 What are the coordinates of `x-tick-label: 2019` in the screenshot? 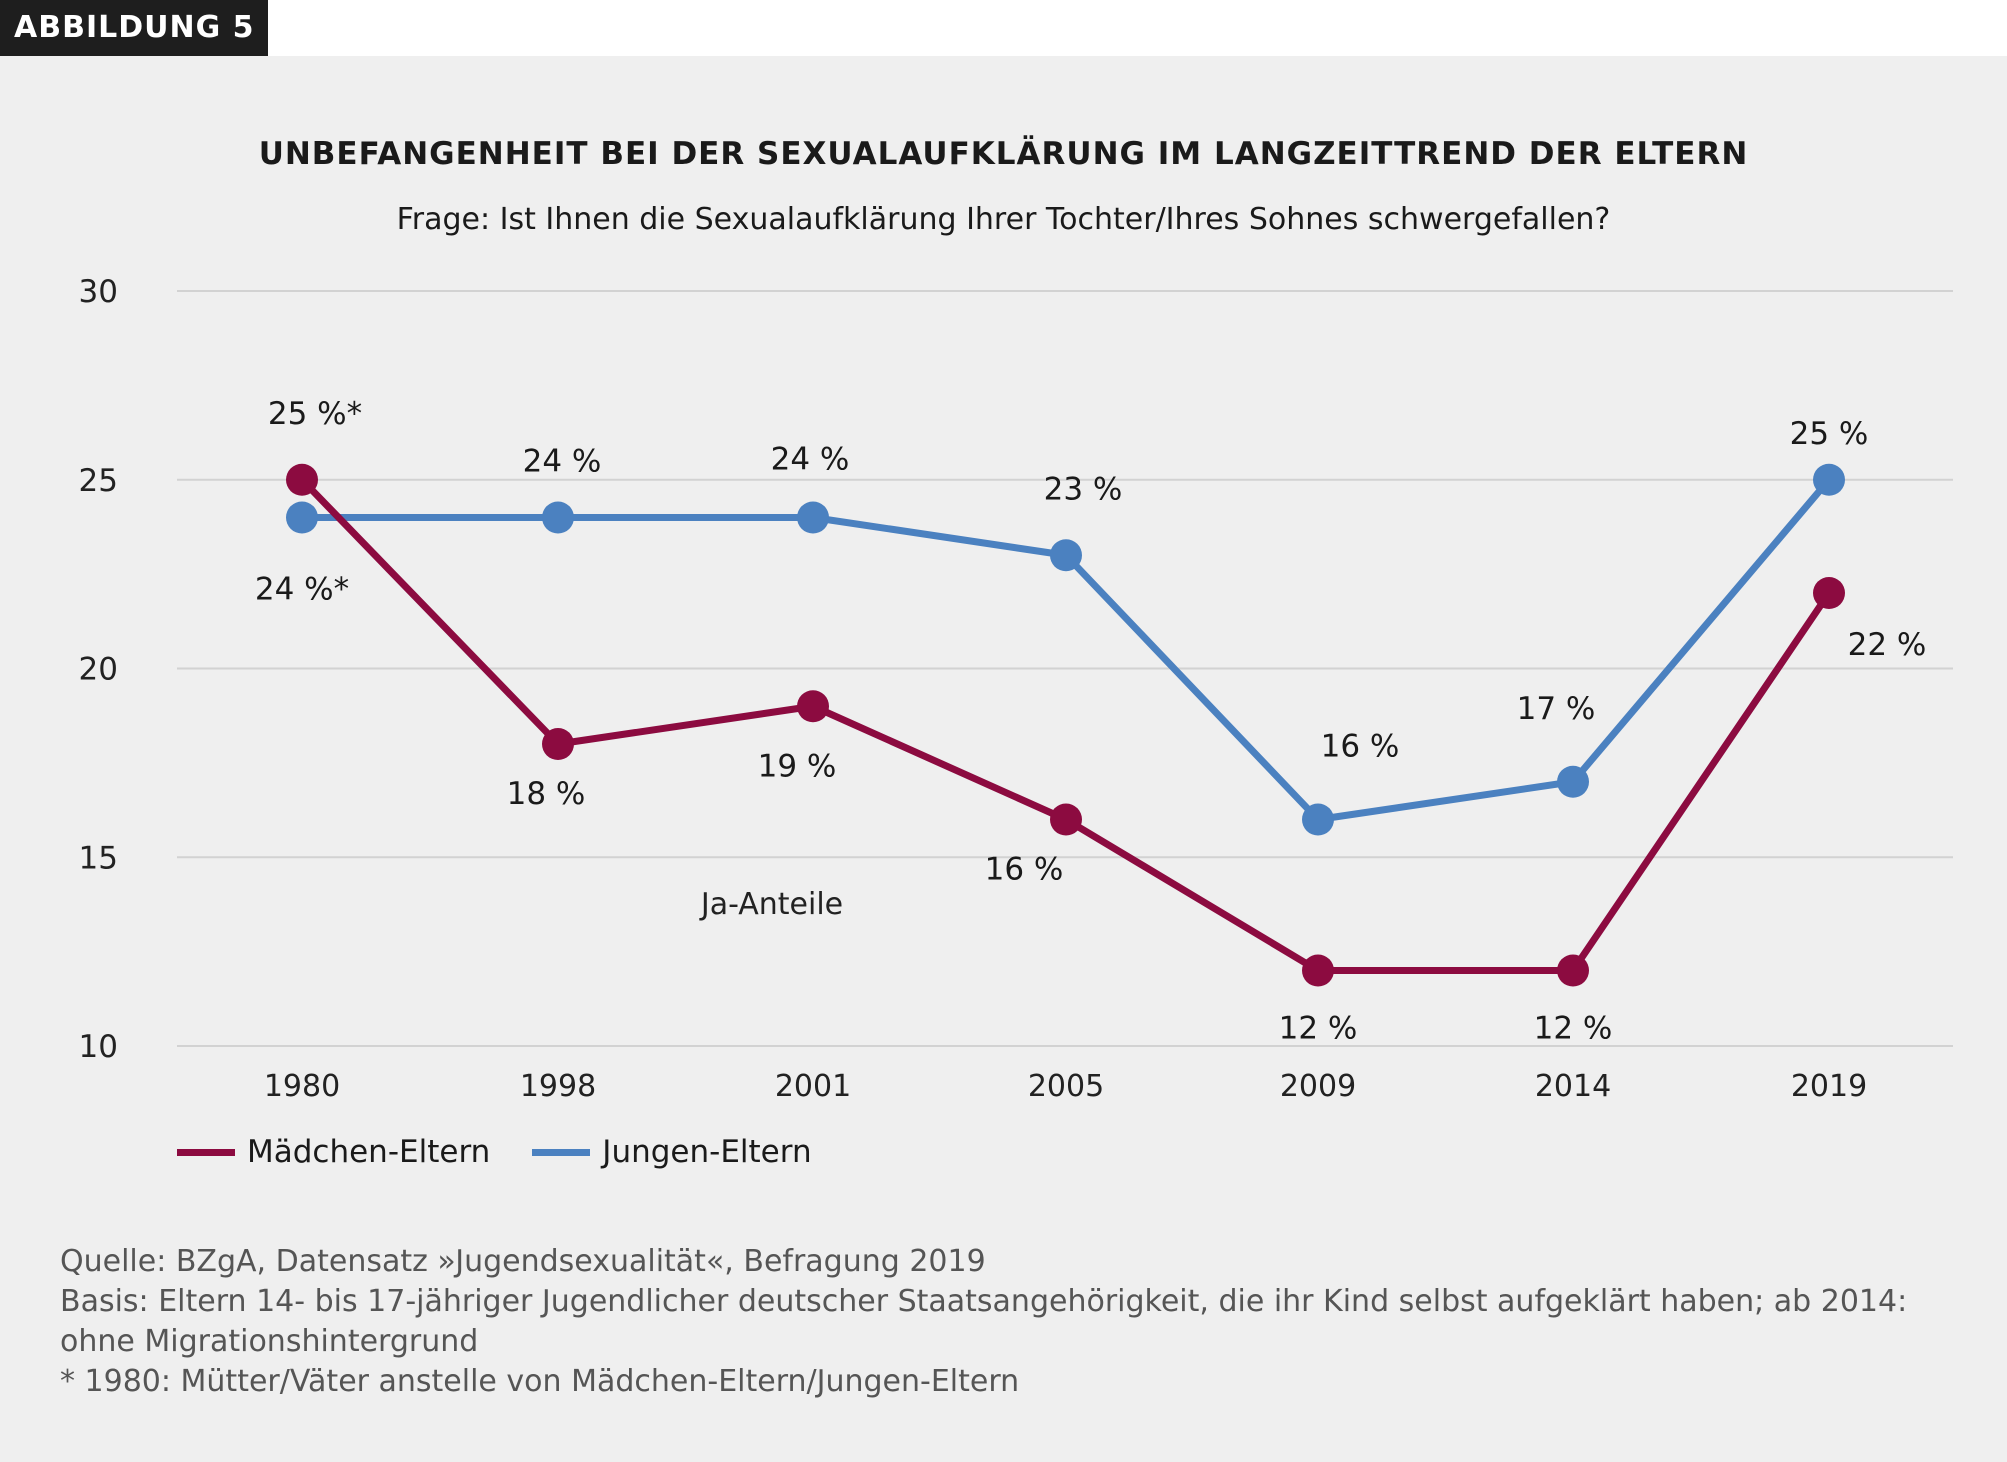 It's located at (1829, 1086).